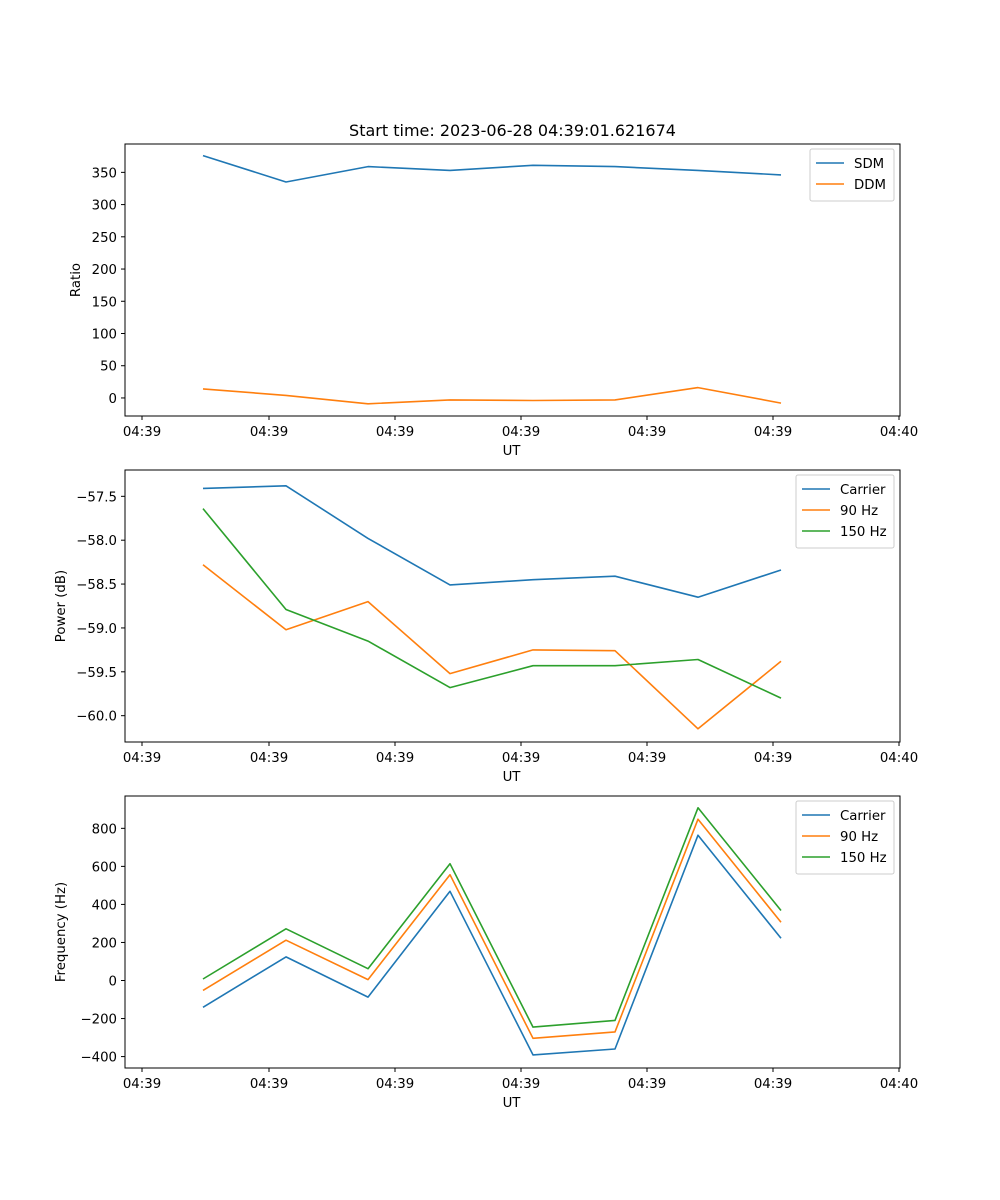 The width and height of the screenshot is (1000, 1200). What do you see at coordinates (61, 932) in the screenshot?
I see `y-axis-label: Frequency (Hz)` at bounding box center [61, 932].